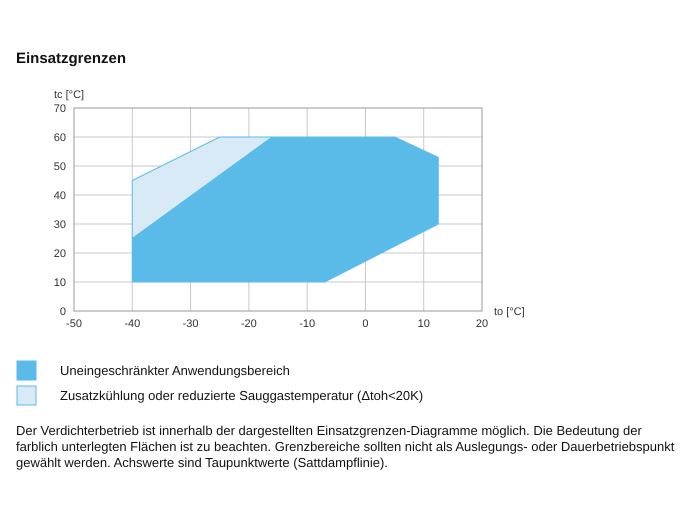 This screenshot has height=514, width=685. I want to click on y-tick-label: 50, so click(60, 167).